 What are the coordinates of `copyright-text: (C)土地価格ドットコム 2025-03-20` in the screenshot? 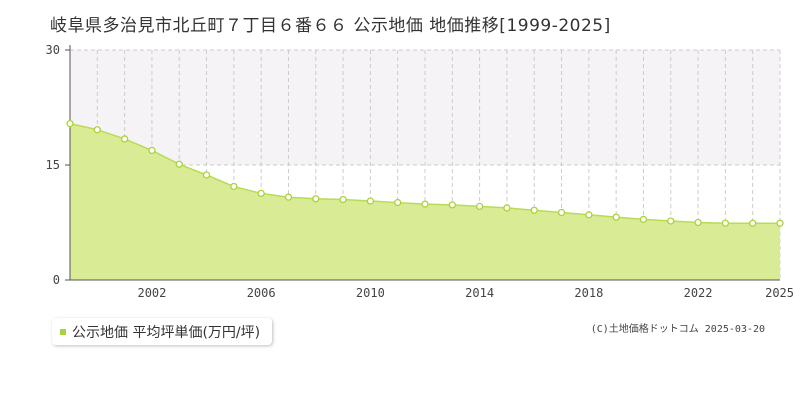 It's located at (677, 329).